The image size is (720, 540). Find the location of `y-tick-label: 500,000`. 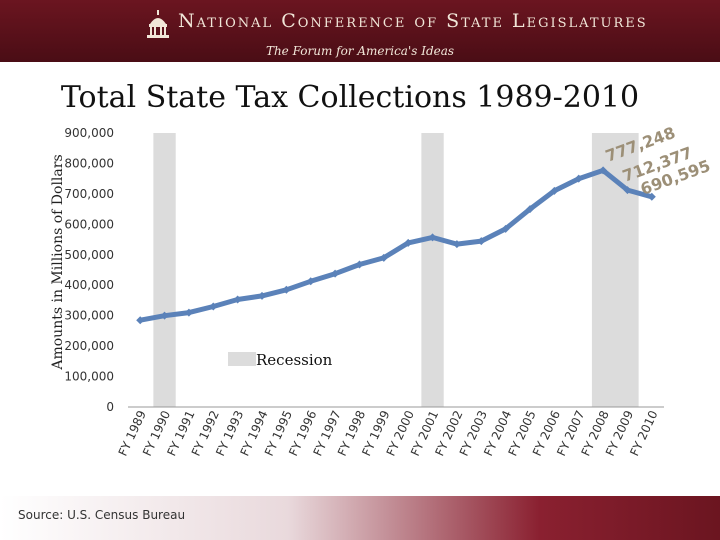

y-tick-label: 500,000 is located at coordinates (89, 255).